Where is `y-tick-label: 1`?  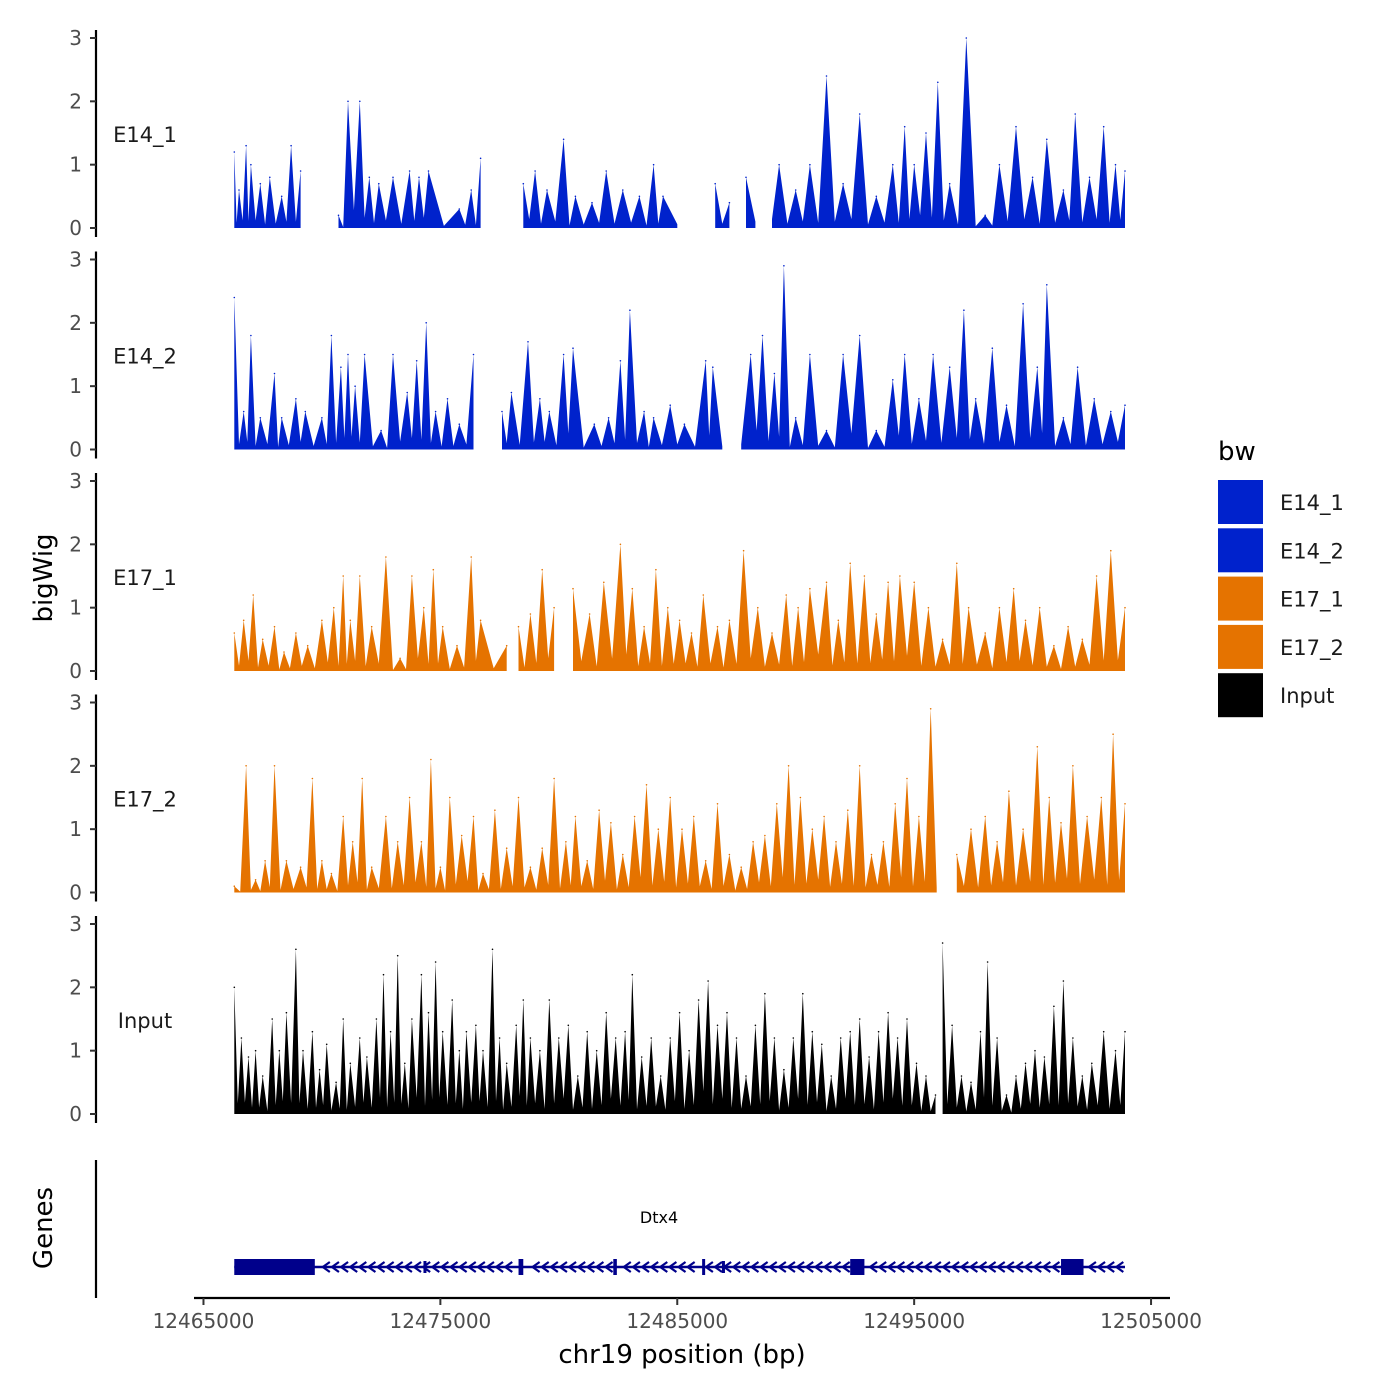
y-tick-label: 1 is located at coordinates (75, 608).